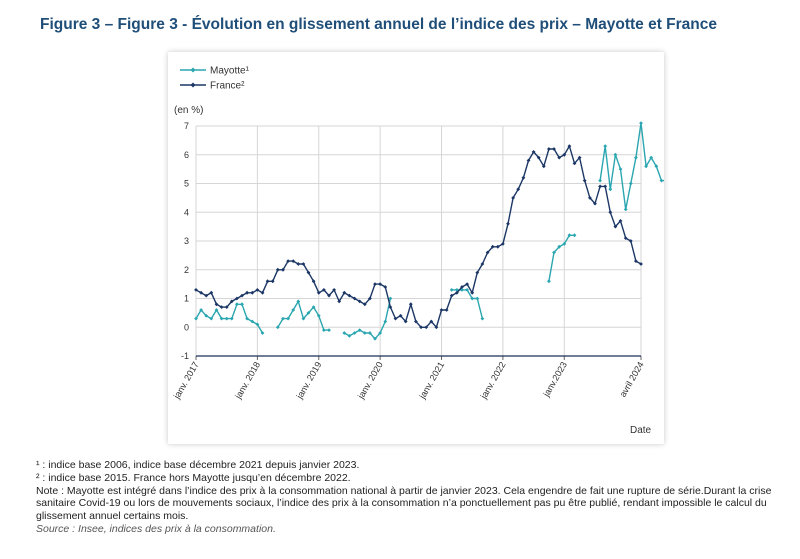 This screenshot has width=800, height=559. I want to click on y-tick-label: -1, so click(185, 356).